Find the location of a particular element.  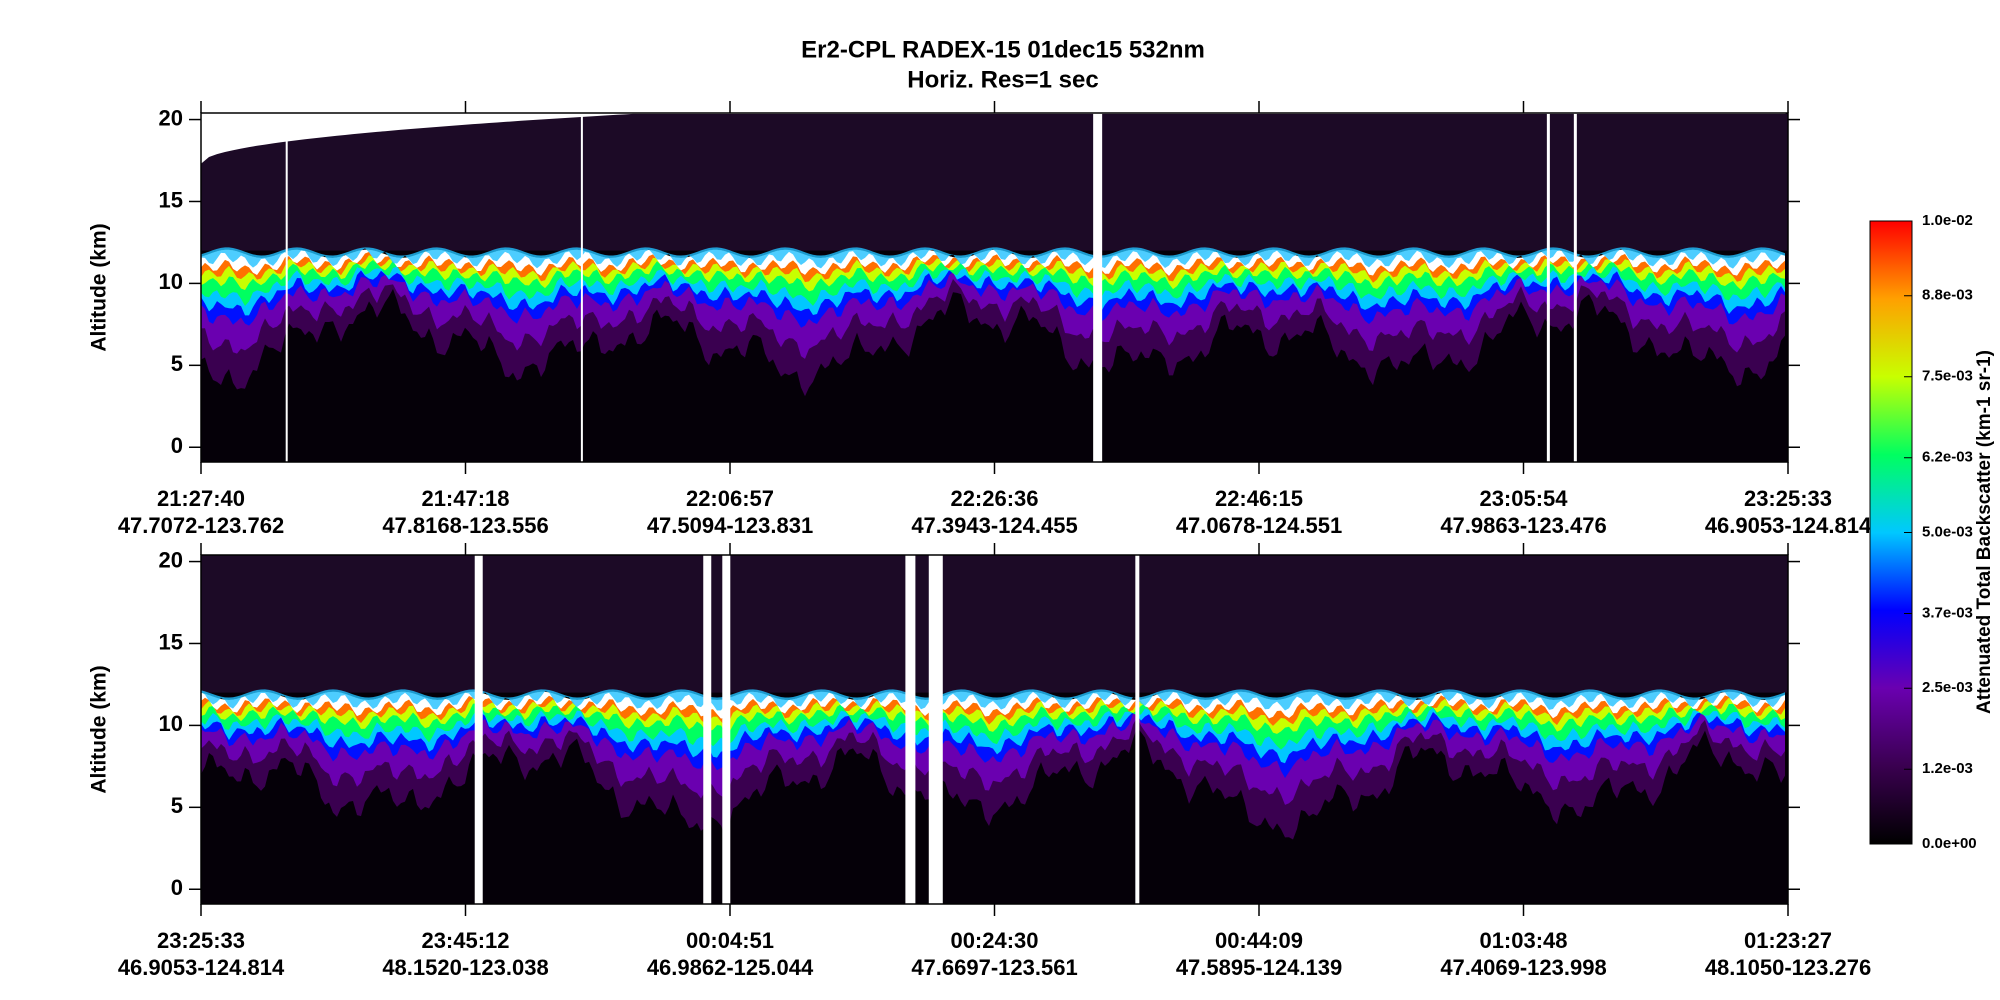

x-tick-location: 48.1050-123.276 is located at coordinates (1788, 967).